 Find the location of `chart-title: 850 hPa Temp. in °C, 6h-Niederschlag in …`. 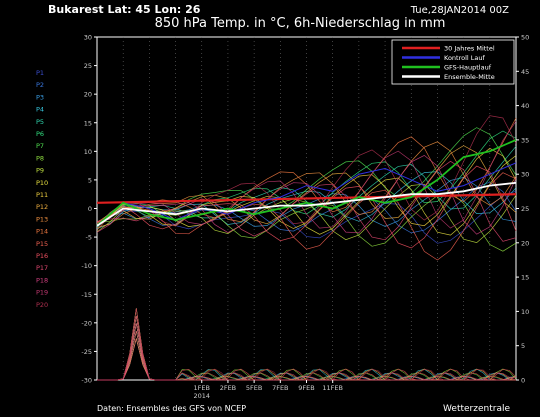

chart-title: 850 hPa Temp. in °C, 6h-Niederschlag in … is located at coordinates (300, 23).